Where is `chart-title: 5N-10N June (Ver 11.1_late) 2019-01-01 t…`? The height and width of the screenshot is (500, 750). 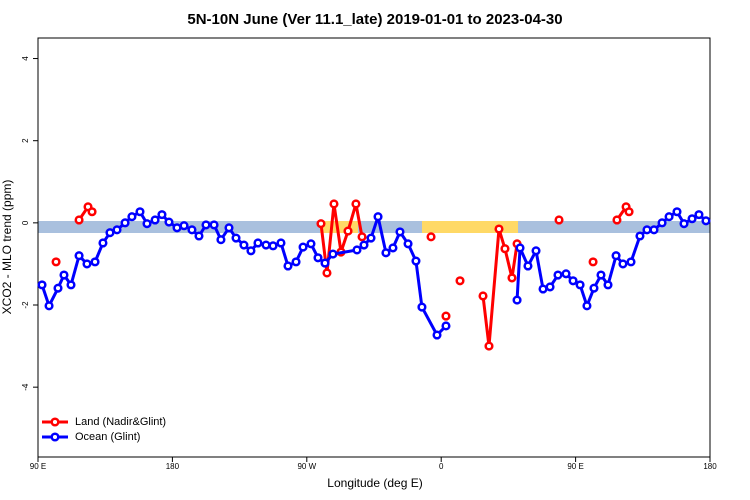
chart-title: 5N-10N June (Ver 11.1_late) 2019-01-01 t… is located at coordinates (374, 19).